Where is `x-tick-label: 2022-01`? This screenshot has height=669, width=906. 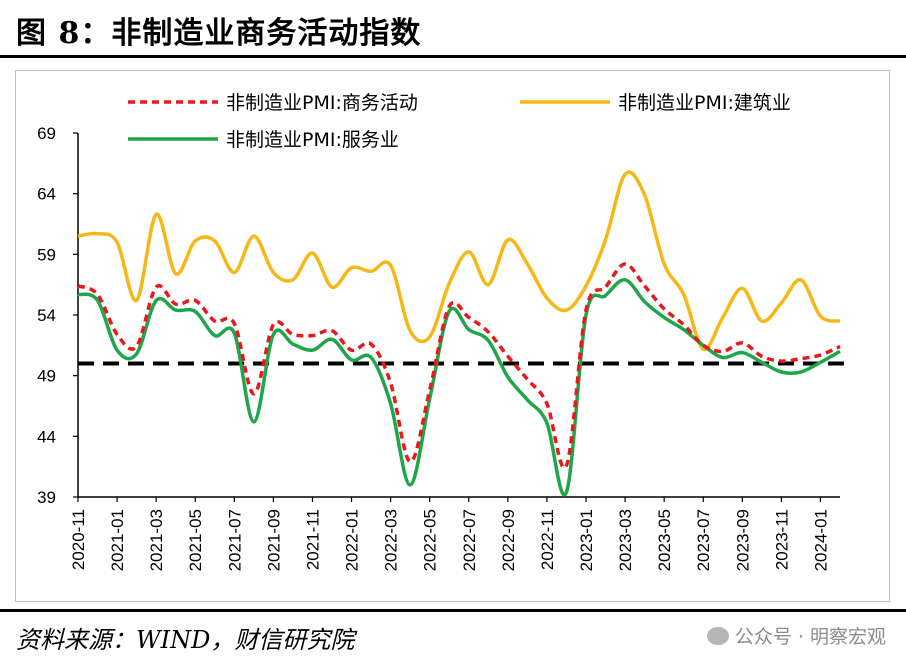 x-tick-label: 2022-01 is located at coordinates (352, 540).